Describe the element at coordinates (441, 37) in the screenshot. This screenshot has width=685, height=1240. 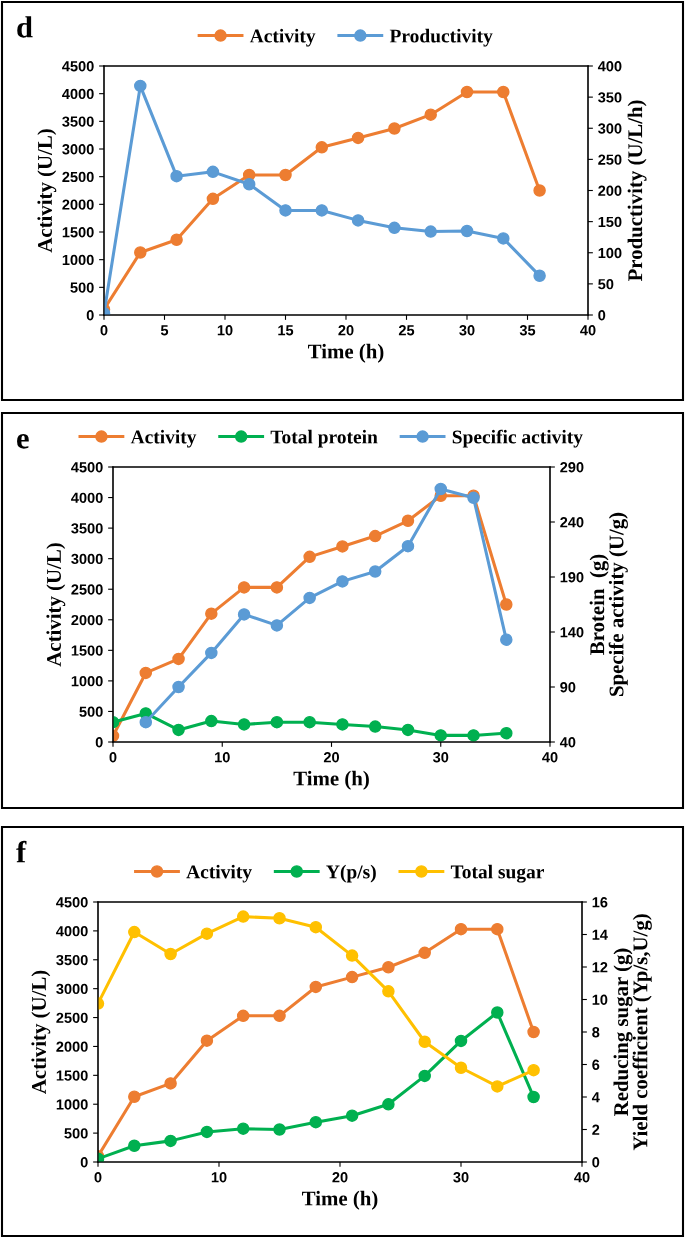
I see `legend-label: Productivity` at that location.